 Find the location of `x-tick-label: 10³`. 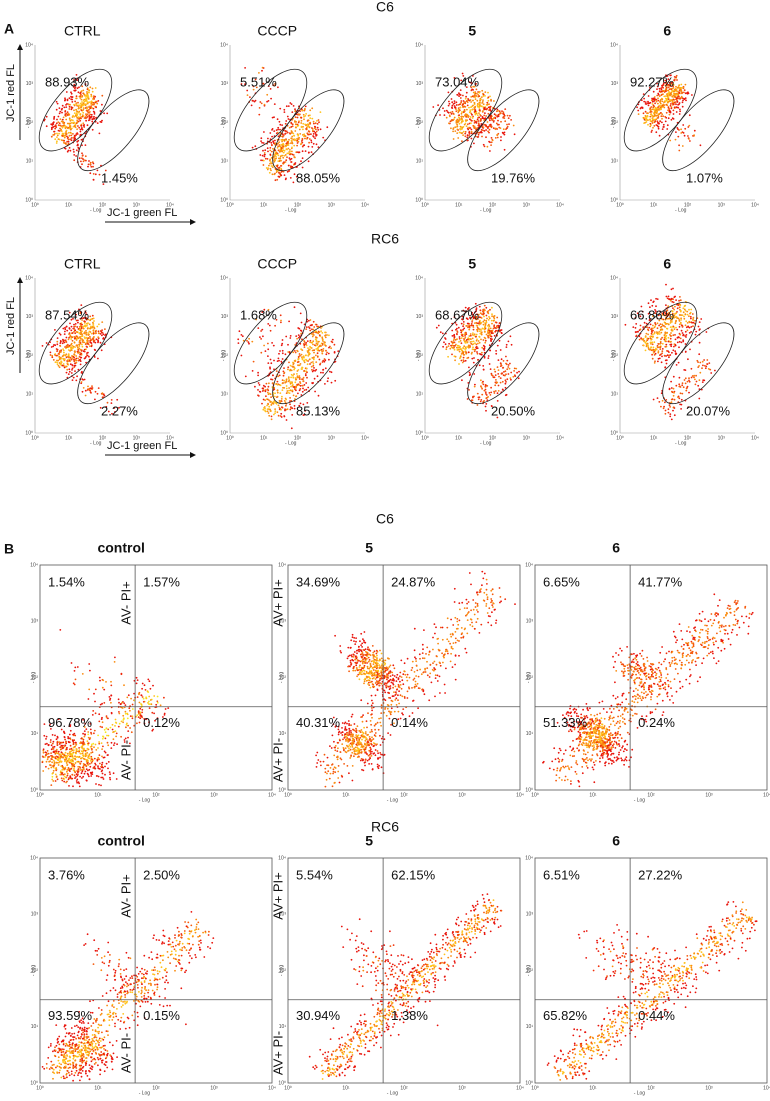

x-tick-label: 10³ is located at coordinates (137, 205).